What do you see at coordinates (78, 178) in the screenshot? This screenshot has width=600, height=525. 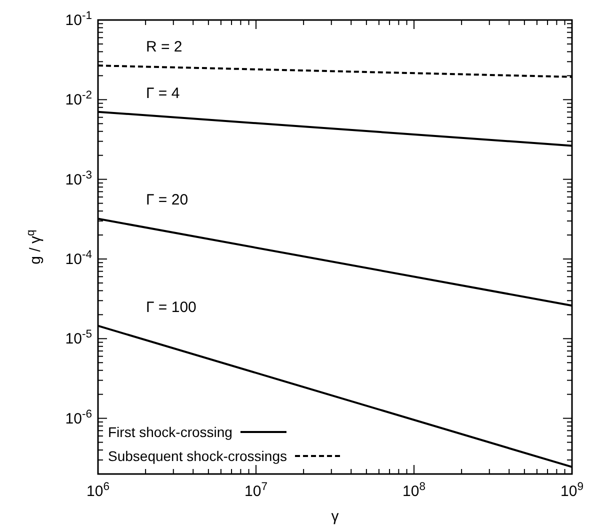 I see `y-tick-label: 10$^{-3}$` at bounding box center [78, 178].